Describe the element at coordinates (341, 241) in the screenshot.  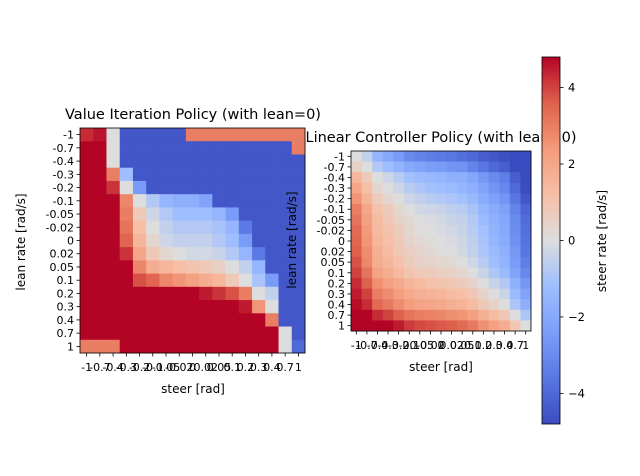
I see `y-tick-label: 0` at that location.